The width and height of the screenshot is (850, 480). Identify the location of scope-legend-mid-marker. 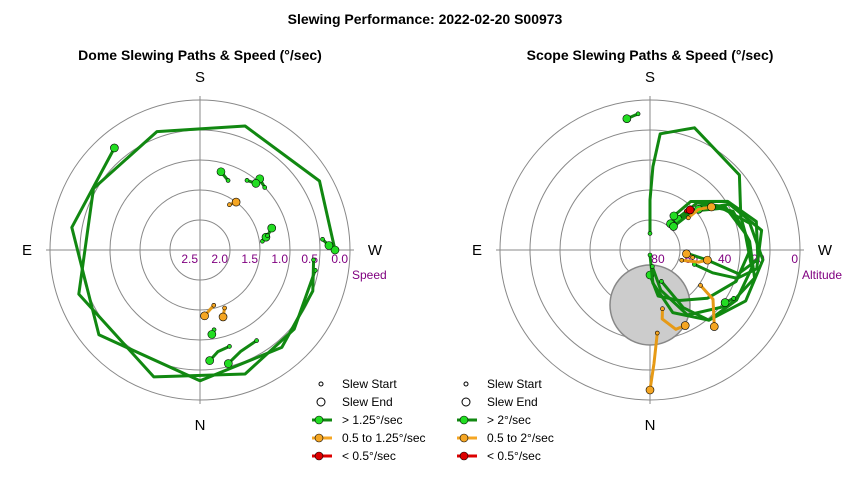
(464, 438).